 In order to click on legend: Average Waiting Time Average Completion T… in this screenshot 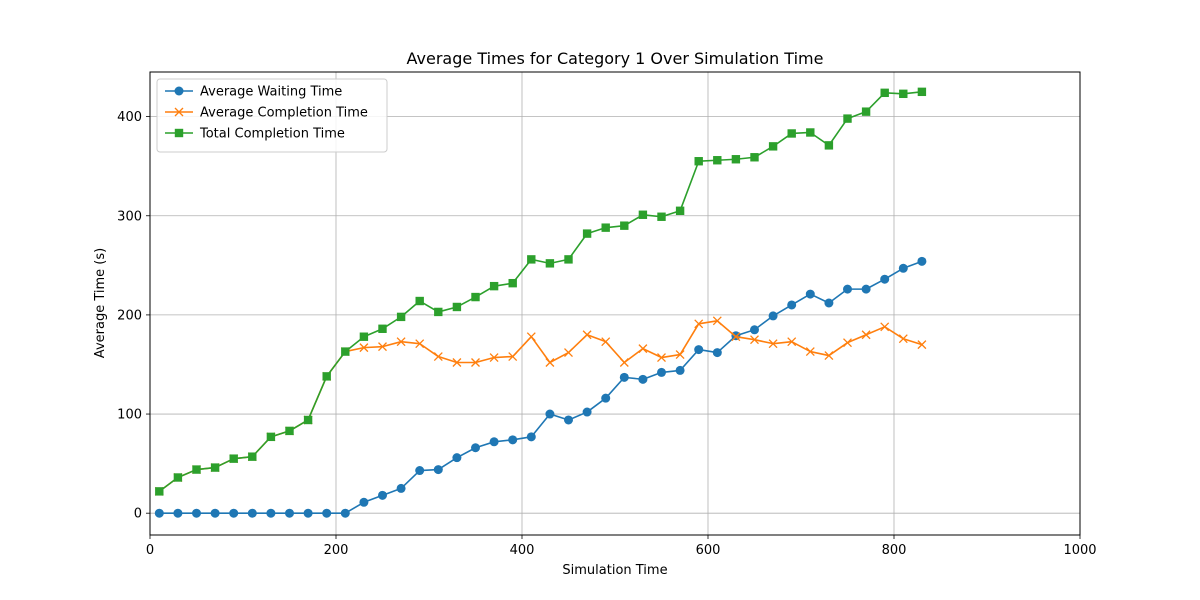, I will do `click(272, 115)`.